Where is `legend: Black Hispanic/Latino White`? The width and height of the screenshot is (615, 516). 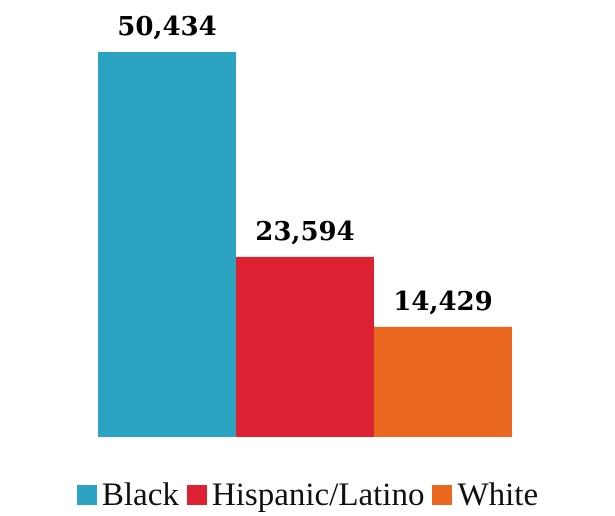
legend: Black Hispanic/Latino White is located at coordinates (307, 495).